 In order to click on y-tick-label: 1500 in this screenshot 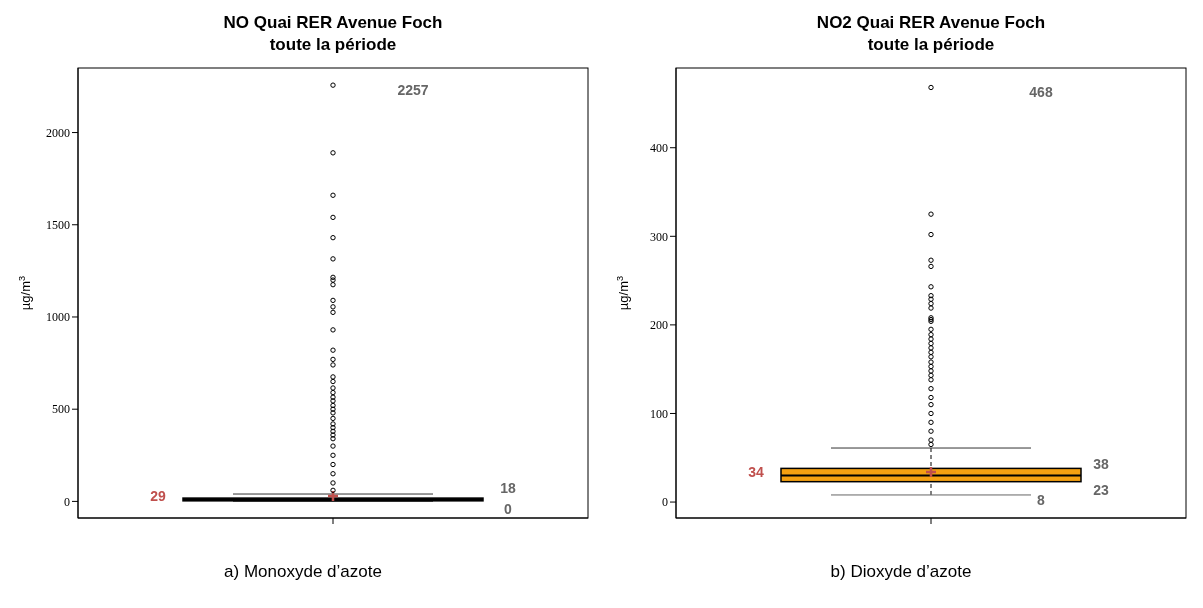, I will do `click(58, 225)`.